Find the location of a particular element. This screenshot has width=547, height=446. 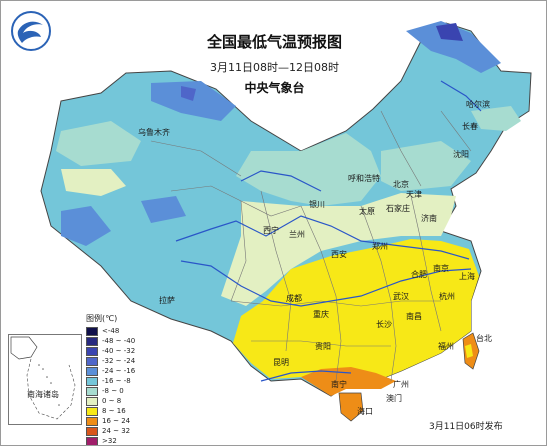

city-label: 北京 is located at coordinates (401, 184).